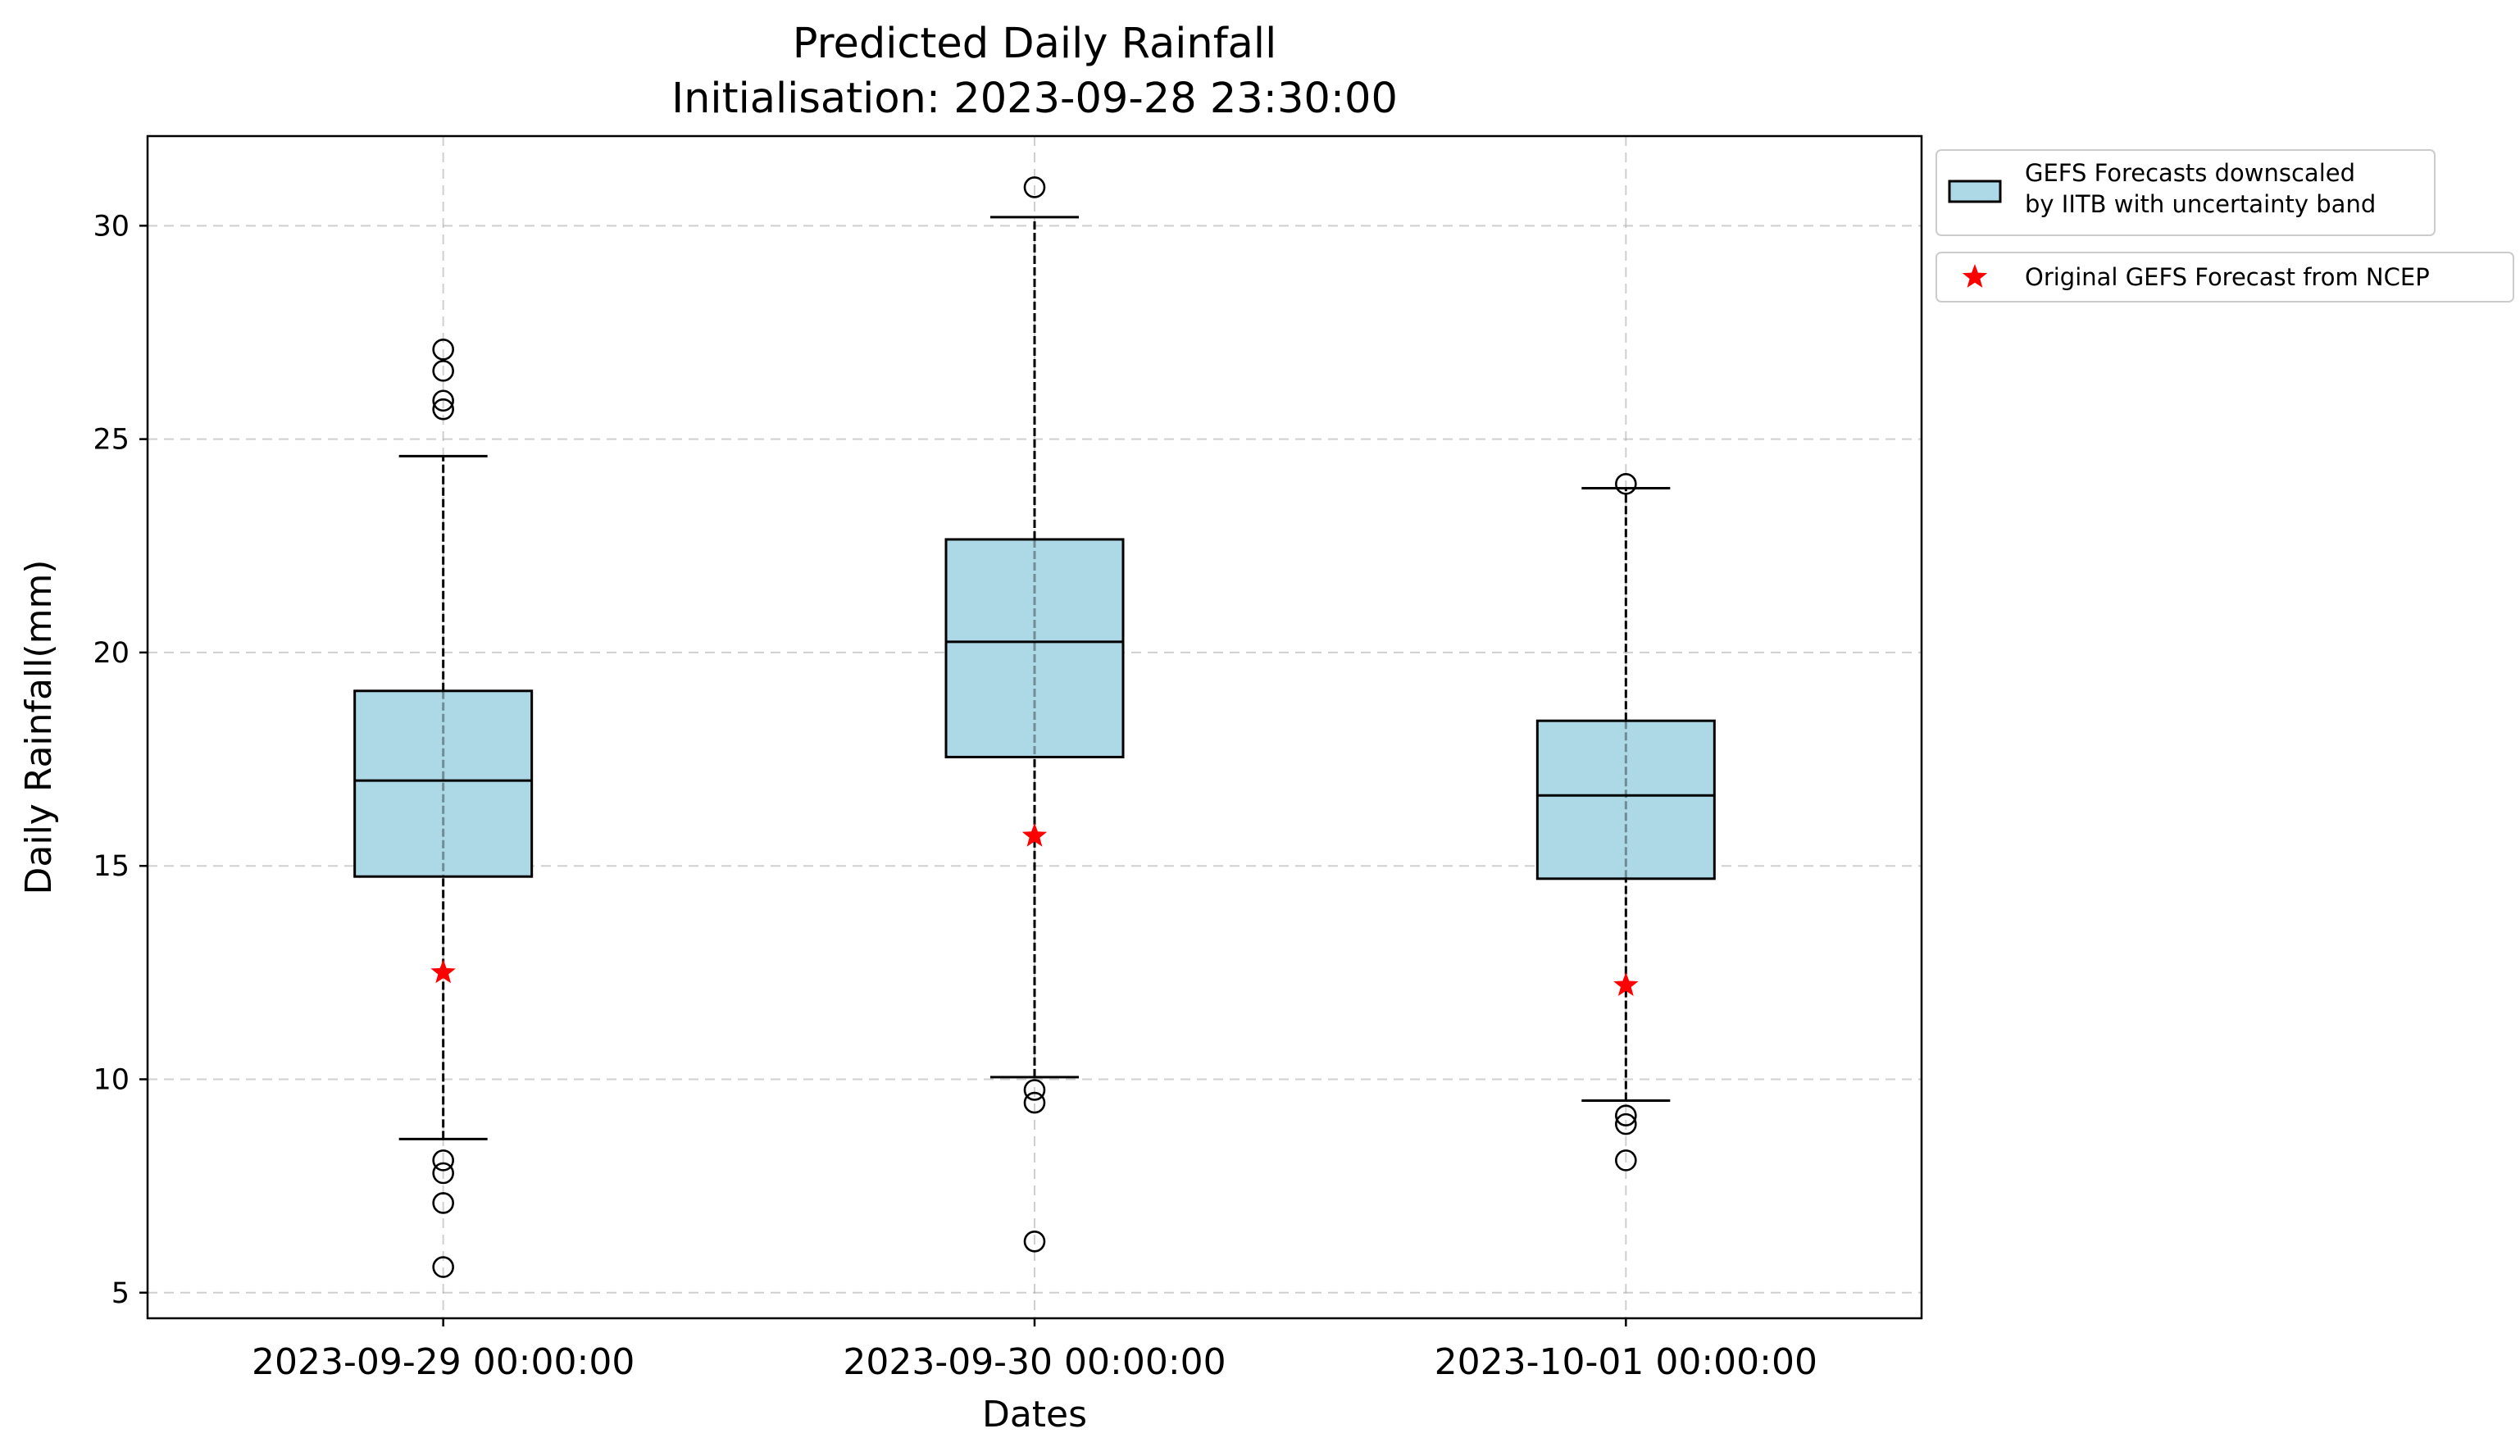 The width and height of the screenshot is (2520, 1456). I want to click on y-tick-label: 15, so click(112, 867).